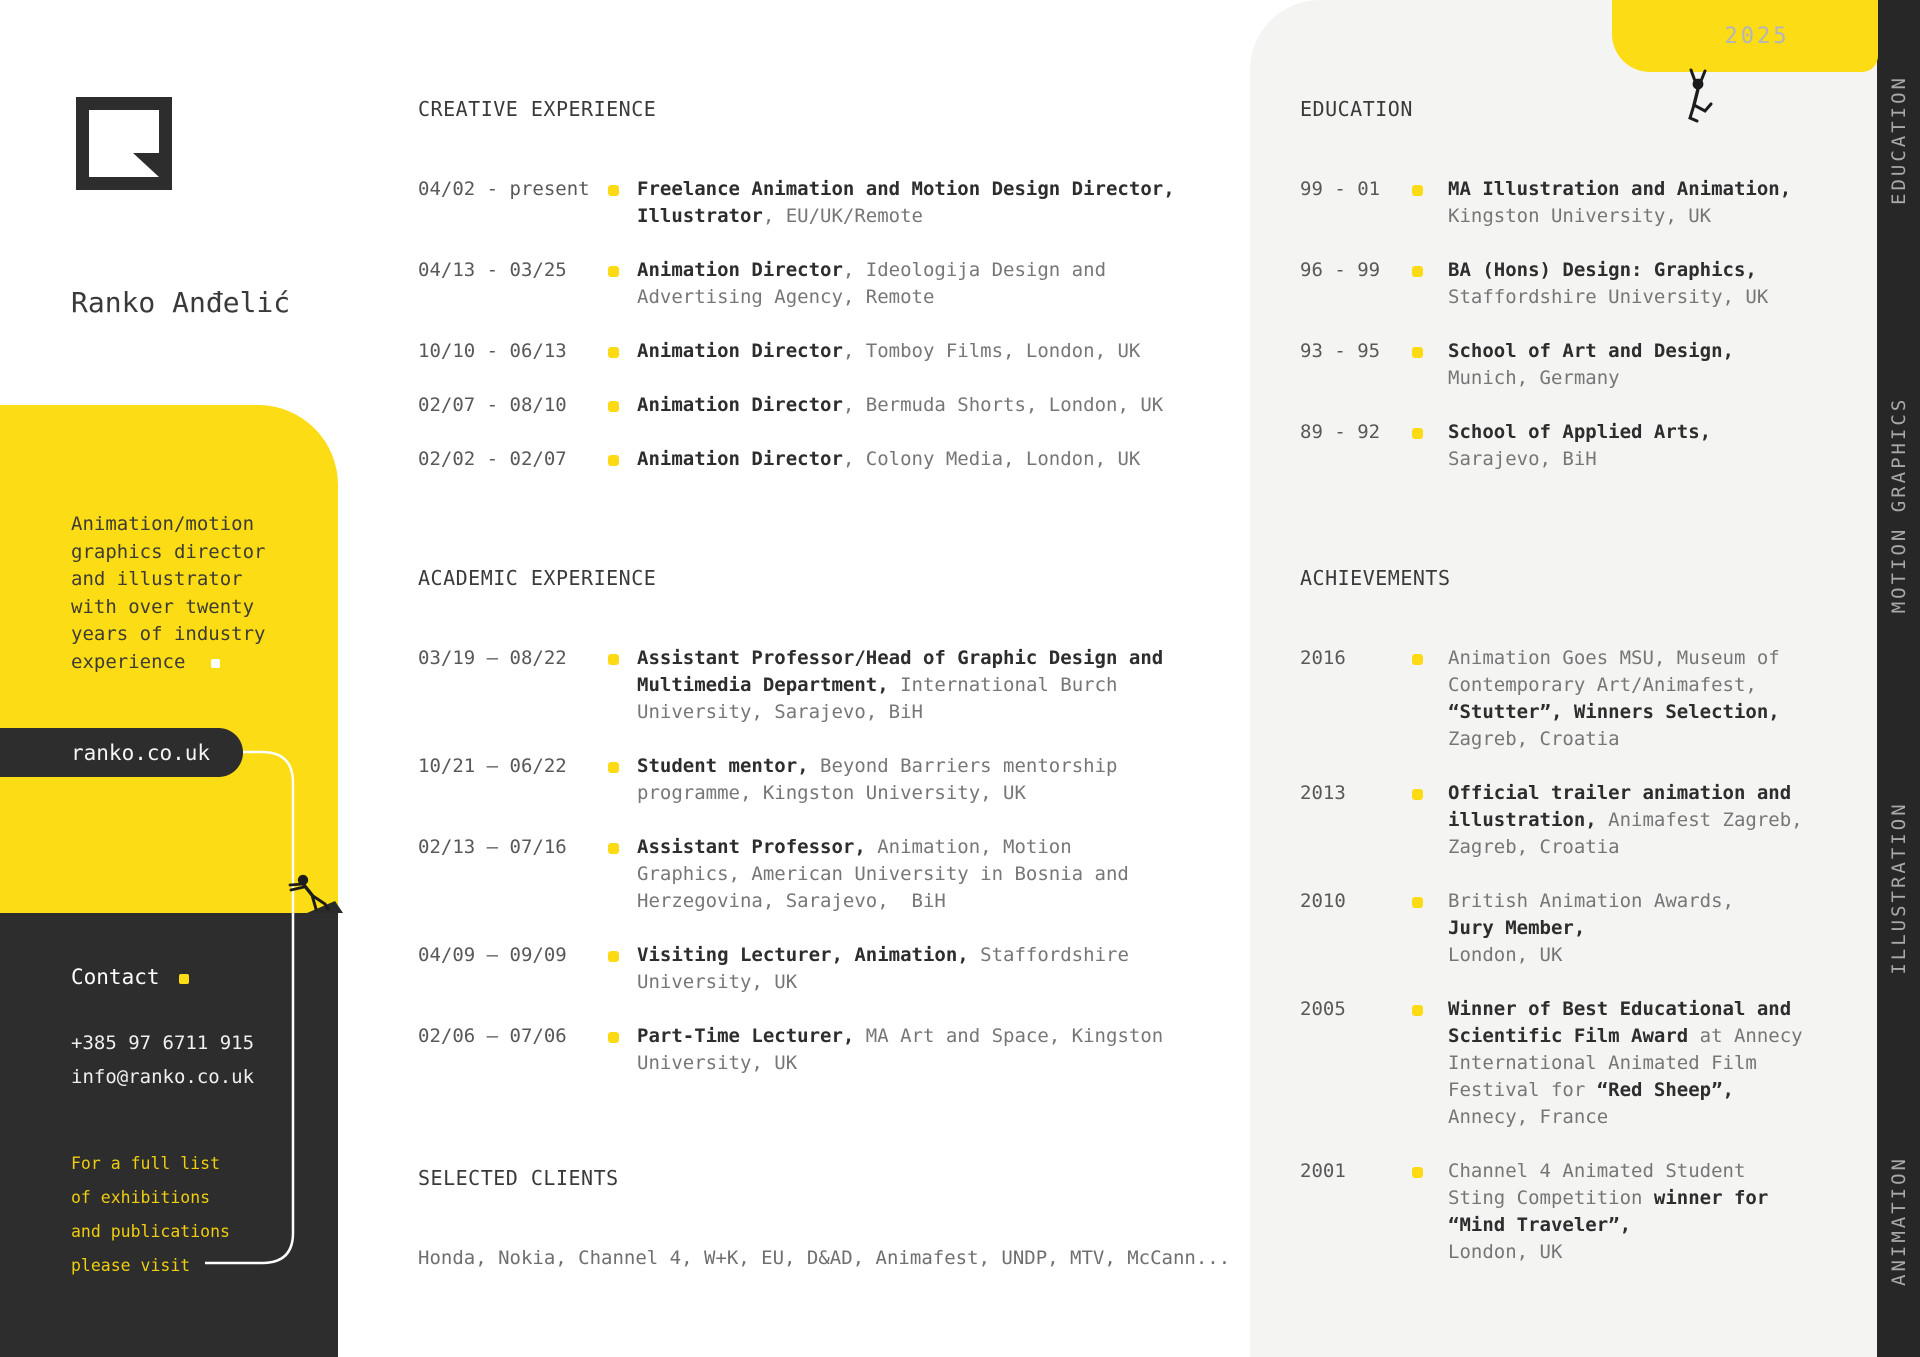  Describe the element at coordinates (1700, 95) in the screenshot. I see `hanging-stick-figure-illustration` at that location.